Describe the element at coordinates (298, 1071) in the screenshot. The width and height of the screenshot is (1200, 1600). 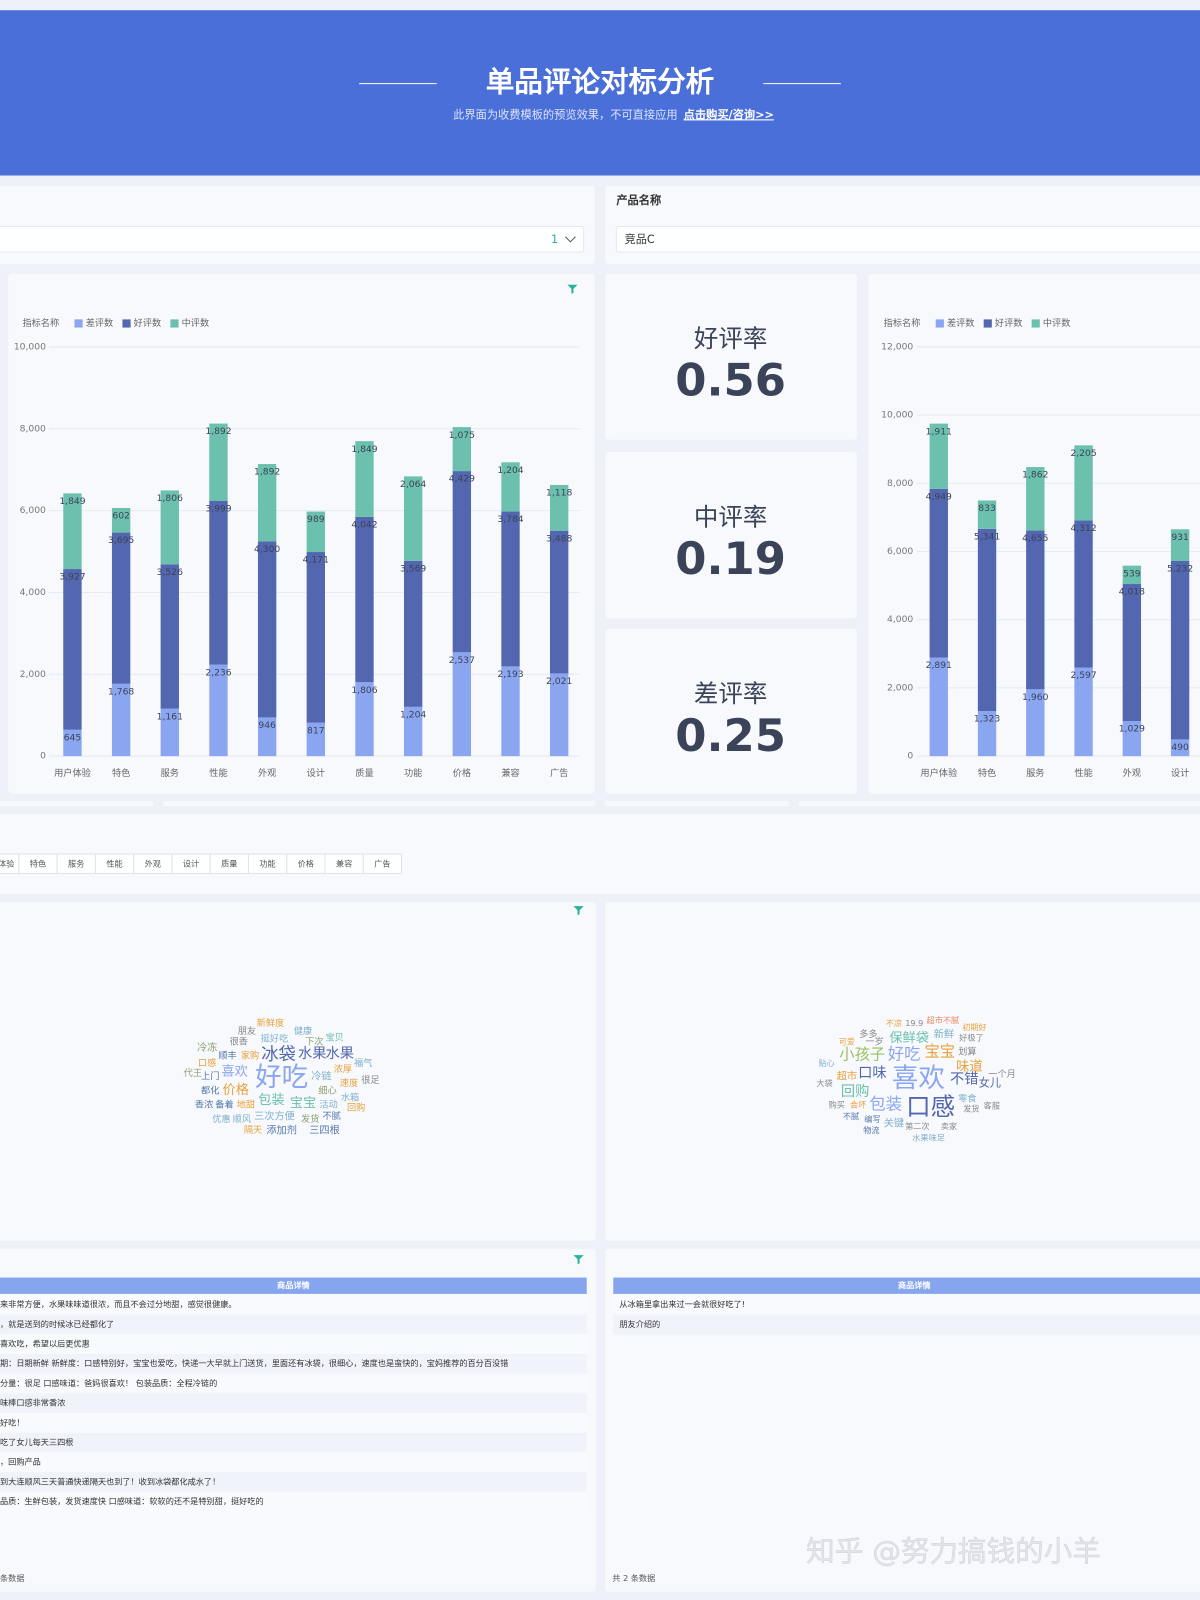
I see `wordcloud-panel` at that location.